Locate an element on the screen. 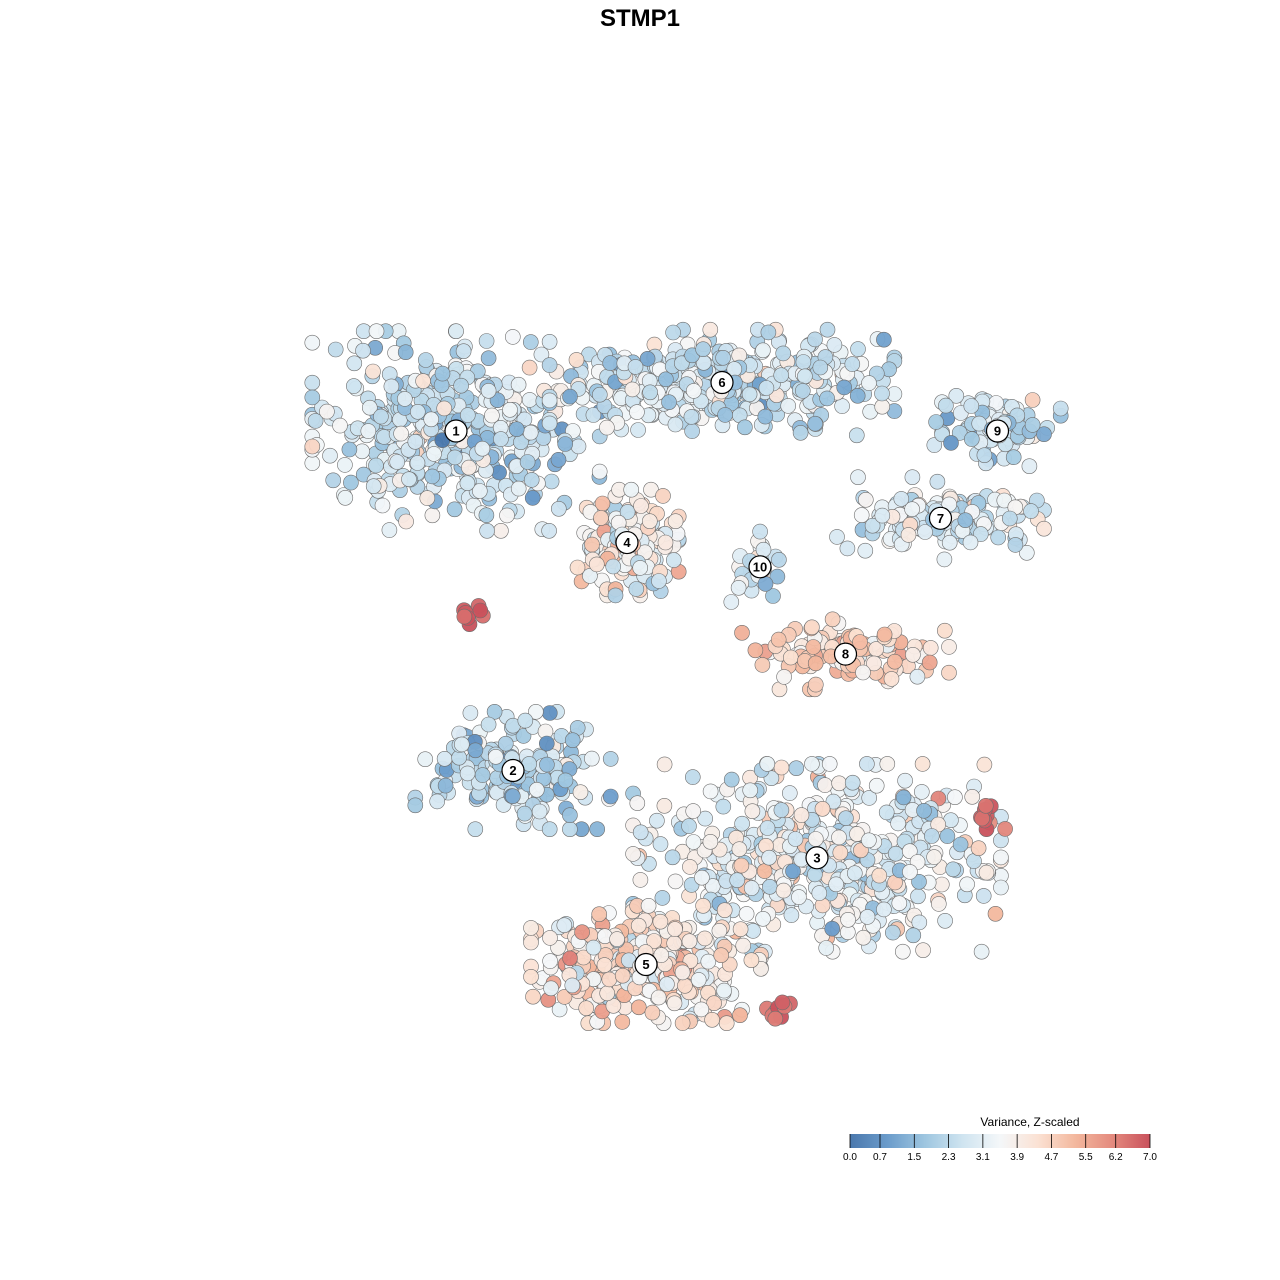  cluster-label-4: 4 is located at coordinates (627, 542).